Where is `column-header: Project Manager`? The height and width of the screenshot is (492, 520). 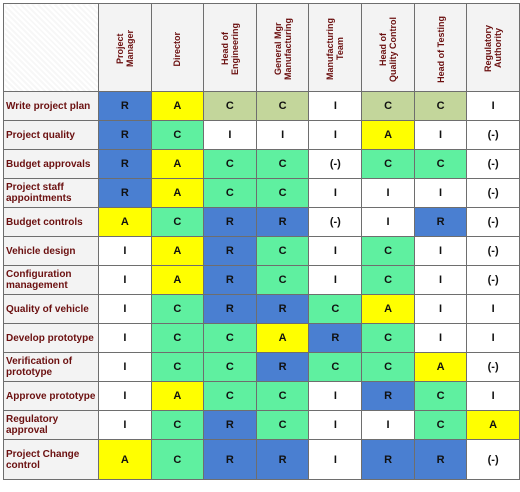
column-header: Project Manager is located at coordinates (125, 47).